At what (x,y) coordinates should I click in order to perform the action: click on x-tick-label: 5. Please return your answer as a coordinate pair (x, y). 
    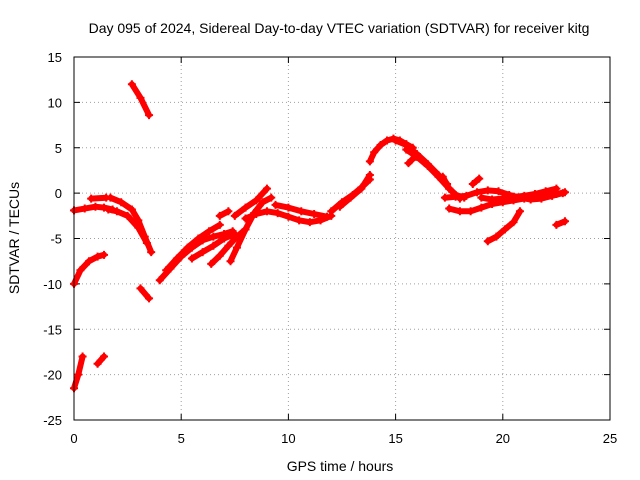
    Looking at the image, I should click on (181, 438).